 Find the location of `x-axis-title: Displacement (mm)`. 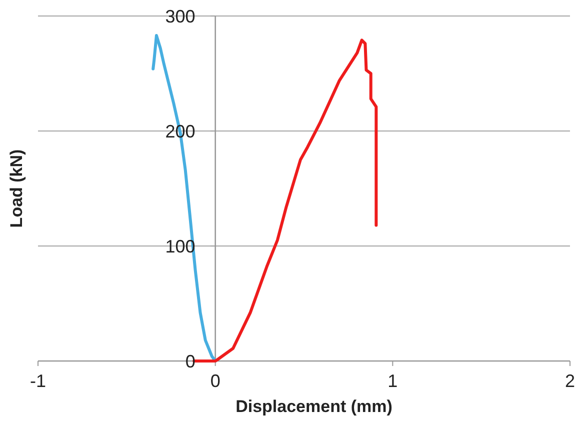

x-axis-title: Displacement (mm) is located at coordinates (314, 406).